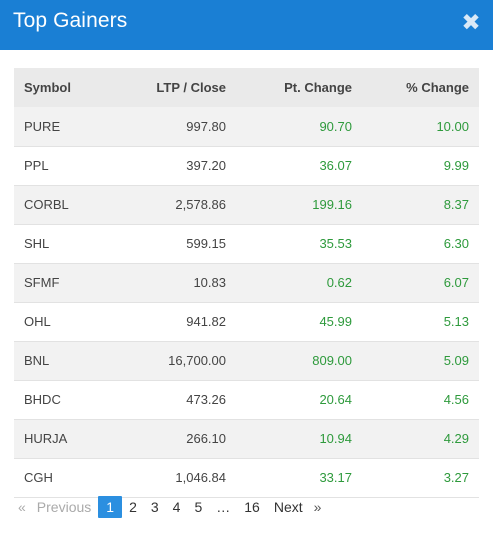 This screenshot has height=539, width=493. I want to click on previous-arrow-icon: «, so click(22, 507).